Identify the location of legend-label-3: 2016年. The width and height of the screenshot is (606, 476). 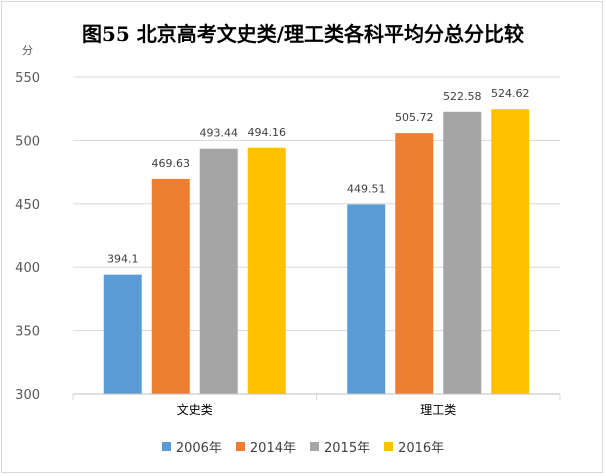
(421, 448).